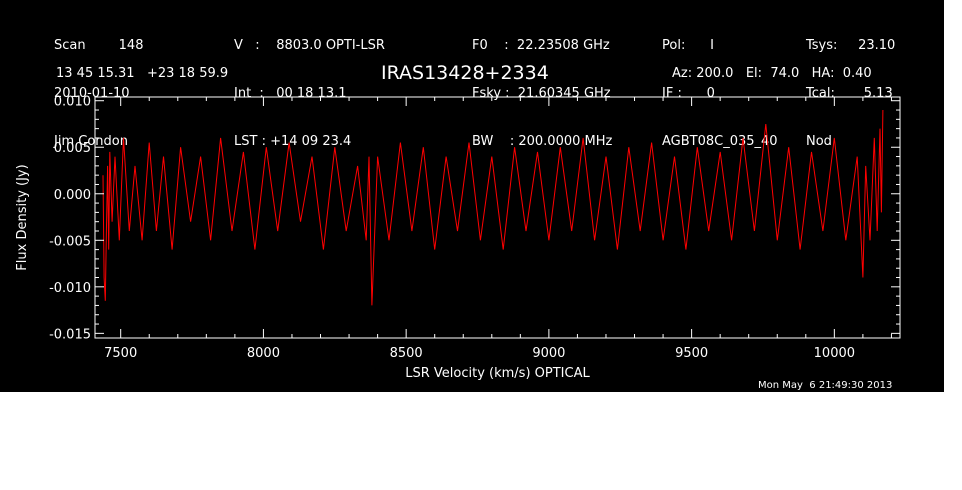  What do you see at coordinates (691, 353) in the screenshot?
I see `x-tick-label: 9500` at bounding box center [691, 353].